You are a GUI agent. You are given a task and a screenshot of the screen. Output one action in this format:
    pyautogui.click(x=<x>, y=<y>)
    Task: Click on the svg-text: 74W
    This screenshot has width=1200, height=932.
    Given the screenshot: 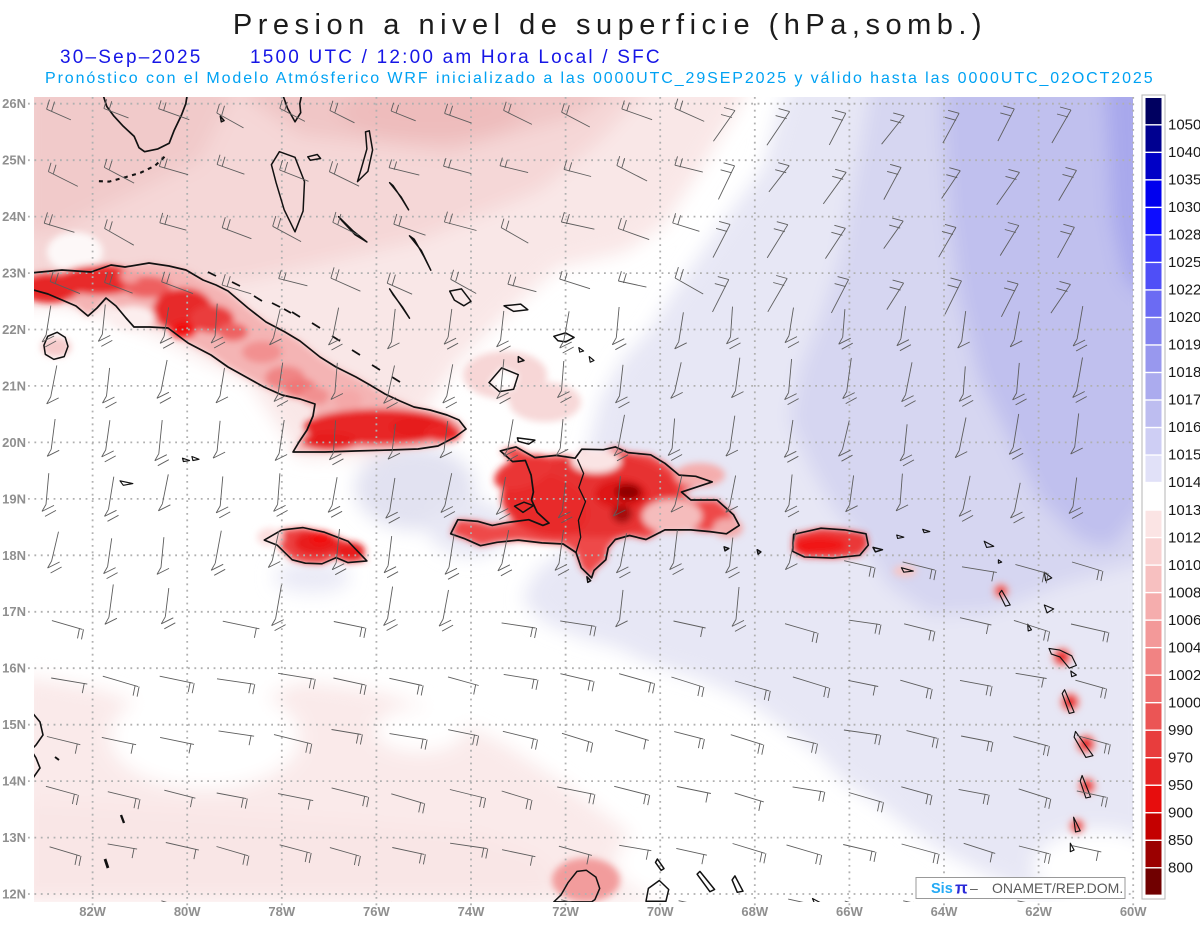 What is the action you would take?
    pyautogui.click(x=471, y=911)
    